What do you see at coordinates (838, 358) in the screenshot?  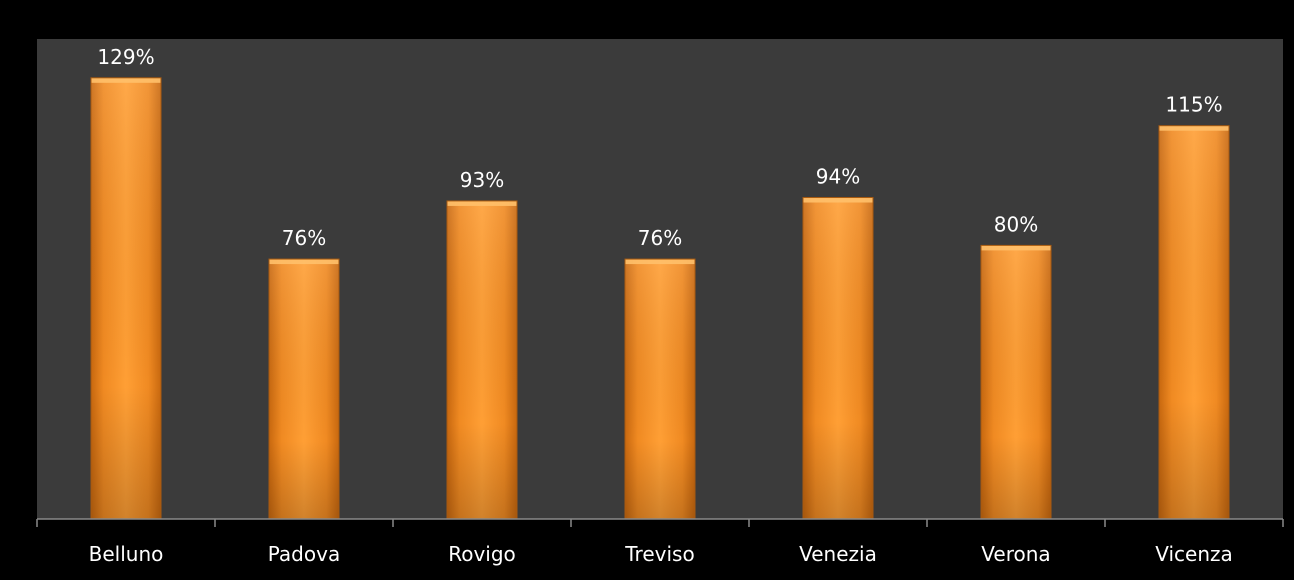 I see `bar-venezia` at bounding box center [838, 358].